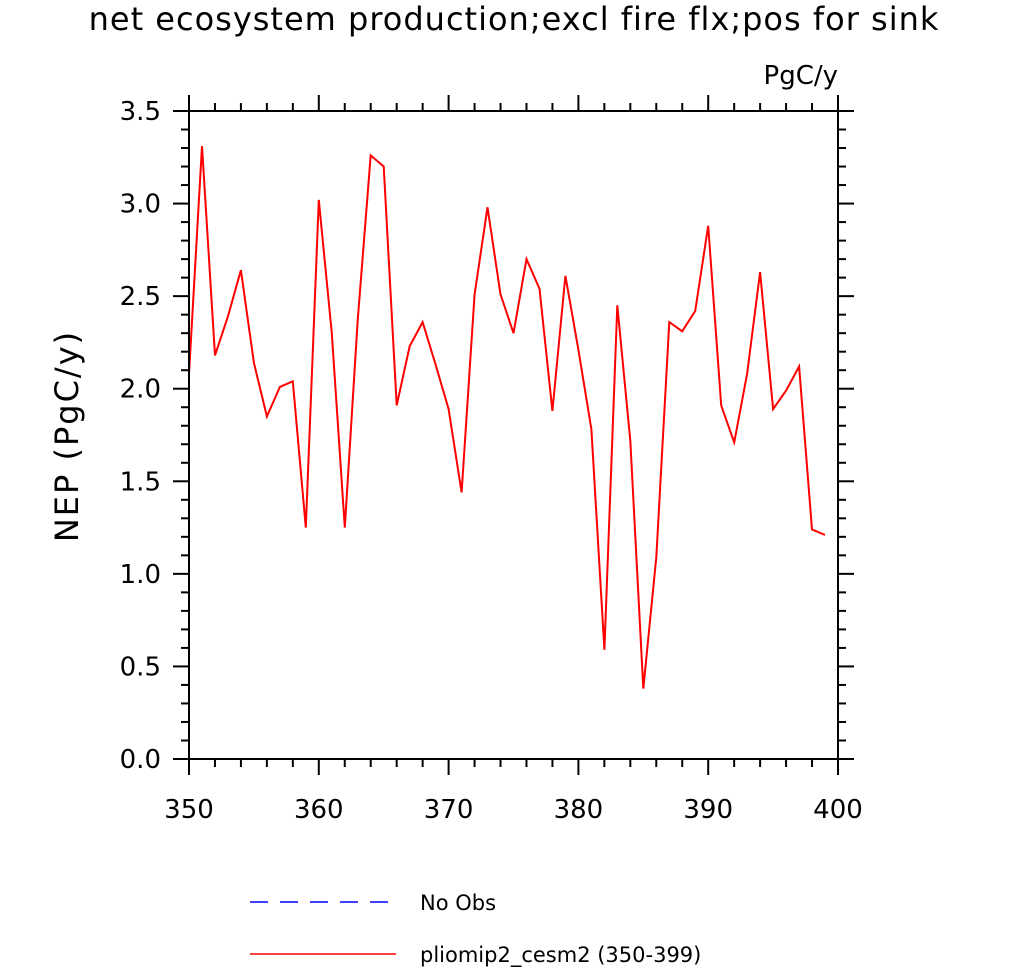 The height and width of the screenshot is (967, 1028). Describe the element at coordinates (140, 667) in the screenshot. I see `y-tick-label: 0.5` at that location.